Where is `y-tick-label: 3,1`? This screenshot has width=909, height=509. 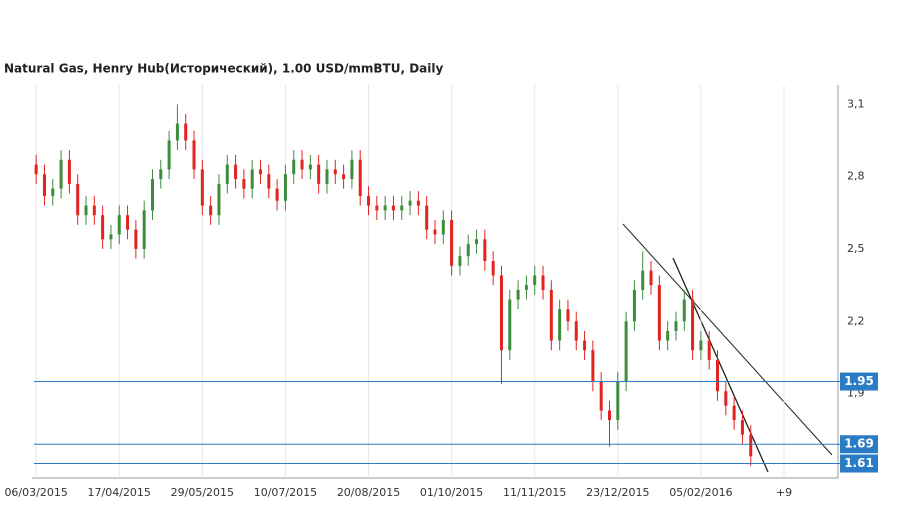
y-tick-label: 3,1 is located at coordinates (856, 103).